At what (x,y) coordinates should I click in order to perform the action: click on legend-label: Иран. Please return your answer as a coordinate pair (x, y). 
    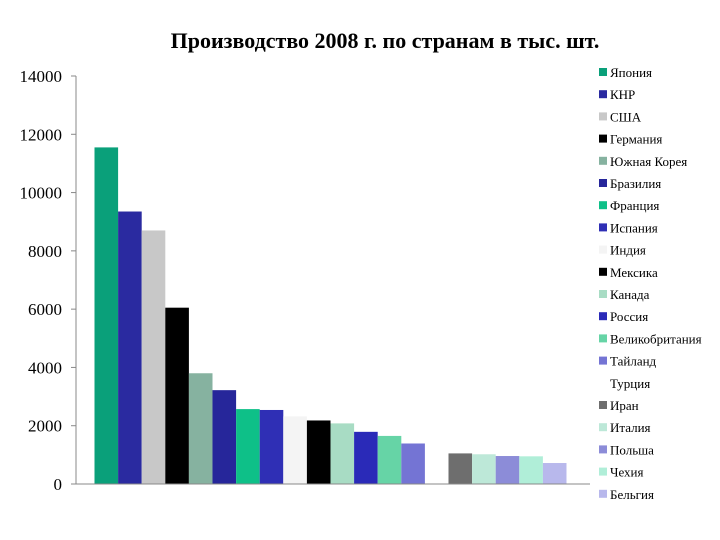
    Looking at the image, I should click on (624, 405).